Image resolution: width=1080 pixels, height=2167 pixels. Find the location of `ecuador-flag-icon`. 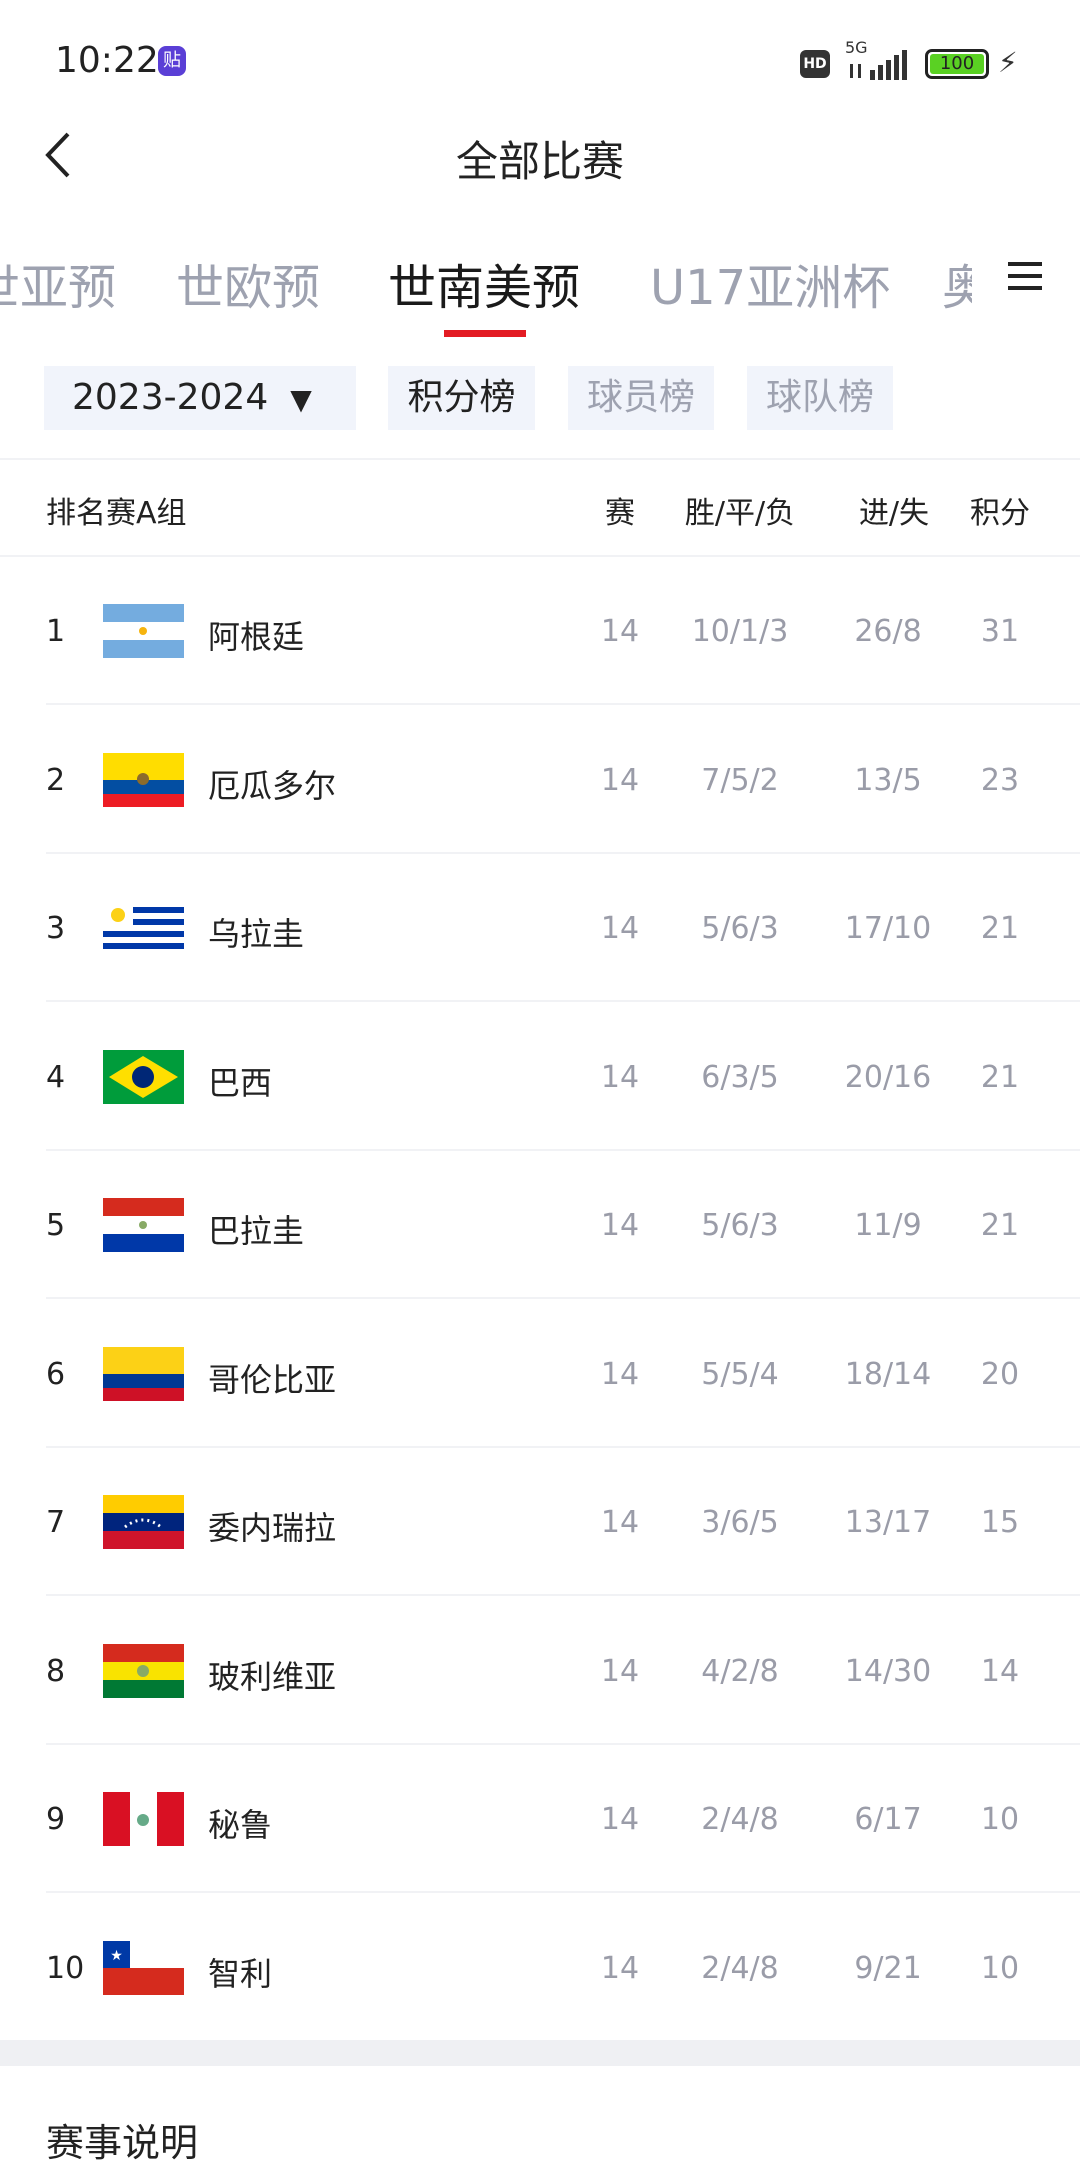

ecuador-flag-icon is located at coordinates (143, 779).